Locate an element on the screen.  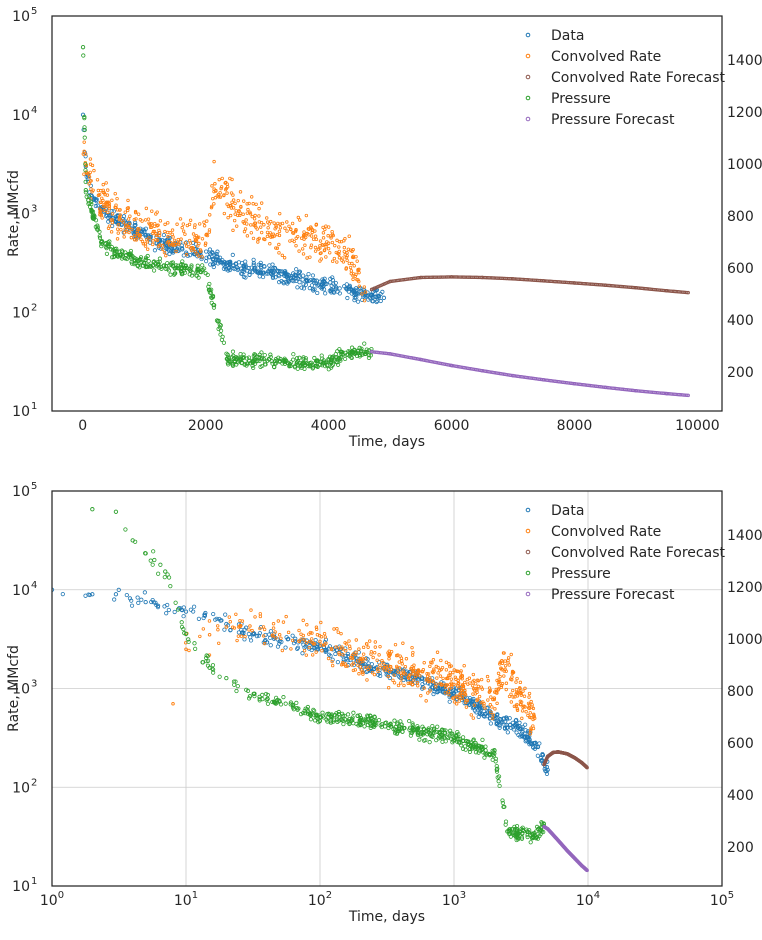
y2-tick-label: 600 is located at coordinates (740, 744).